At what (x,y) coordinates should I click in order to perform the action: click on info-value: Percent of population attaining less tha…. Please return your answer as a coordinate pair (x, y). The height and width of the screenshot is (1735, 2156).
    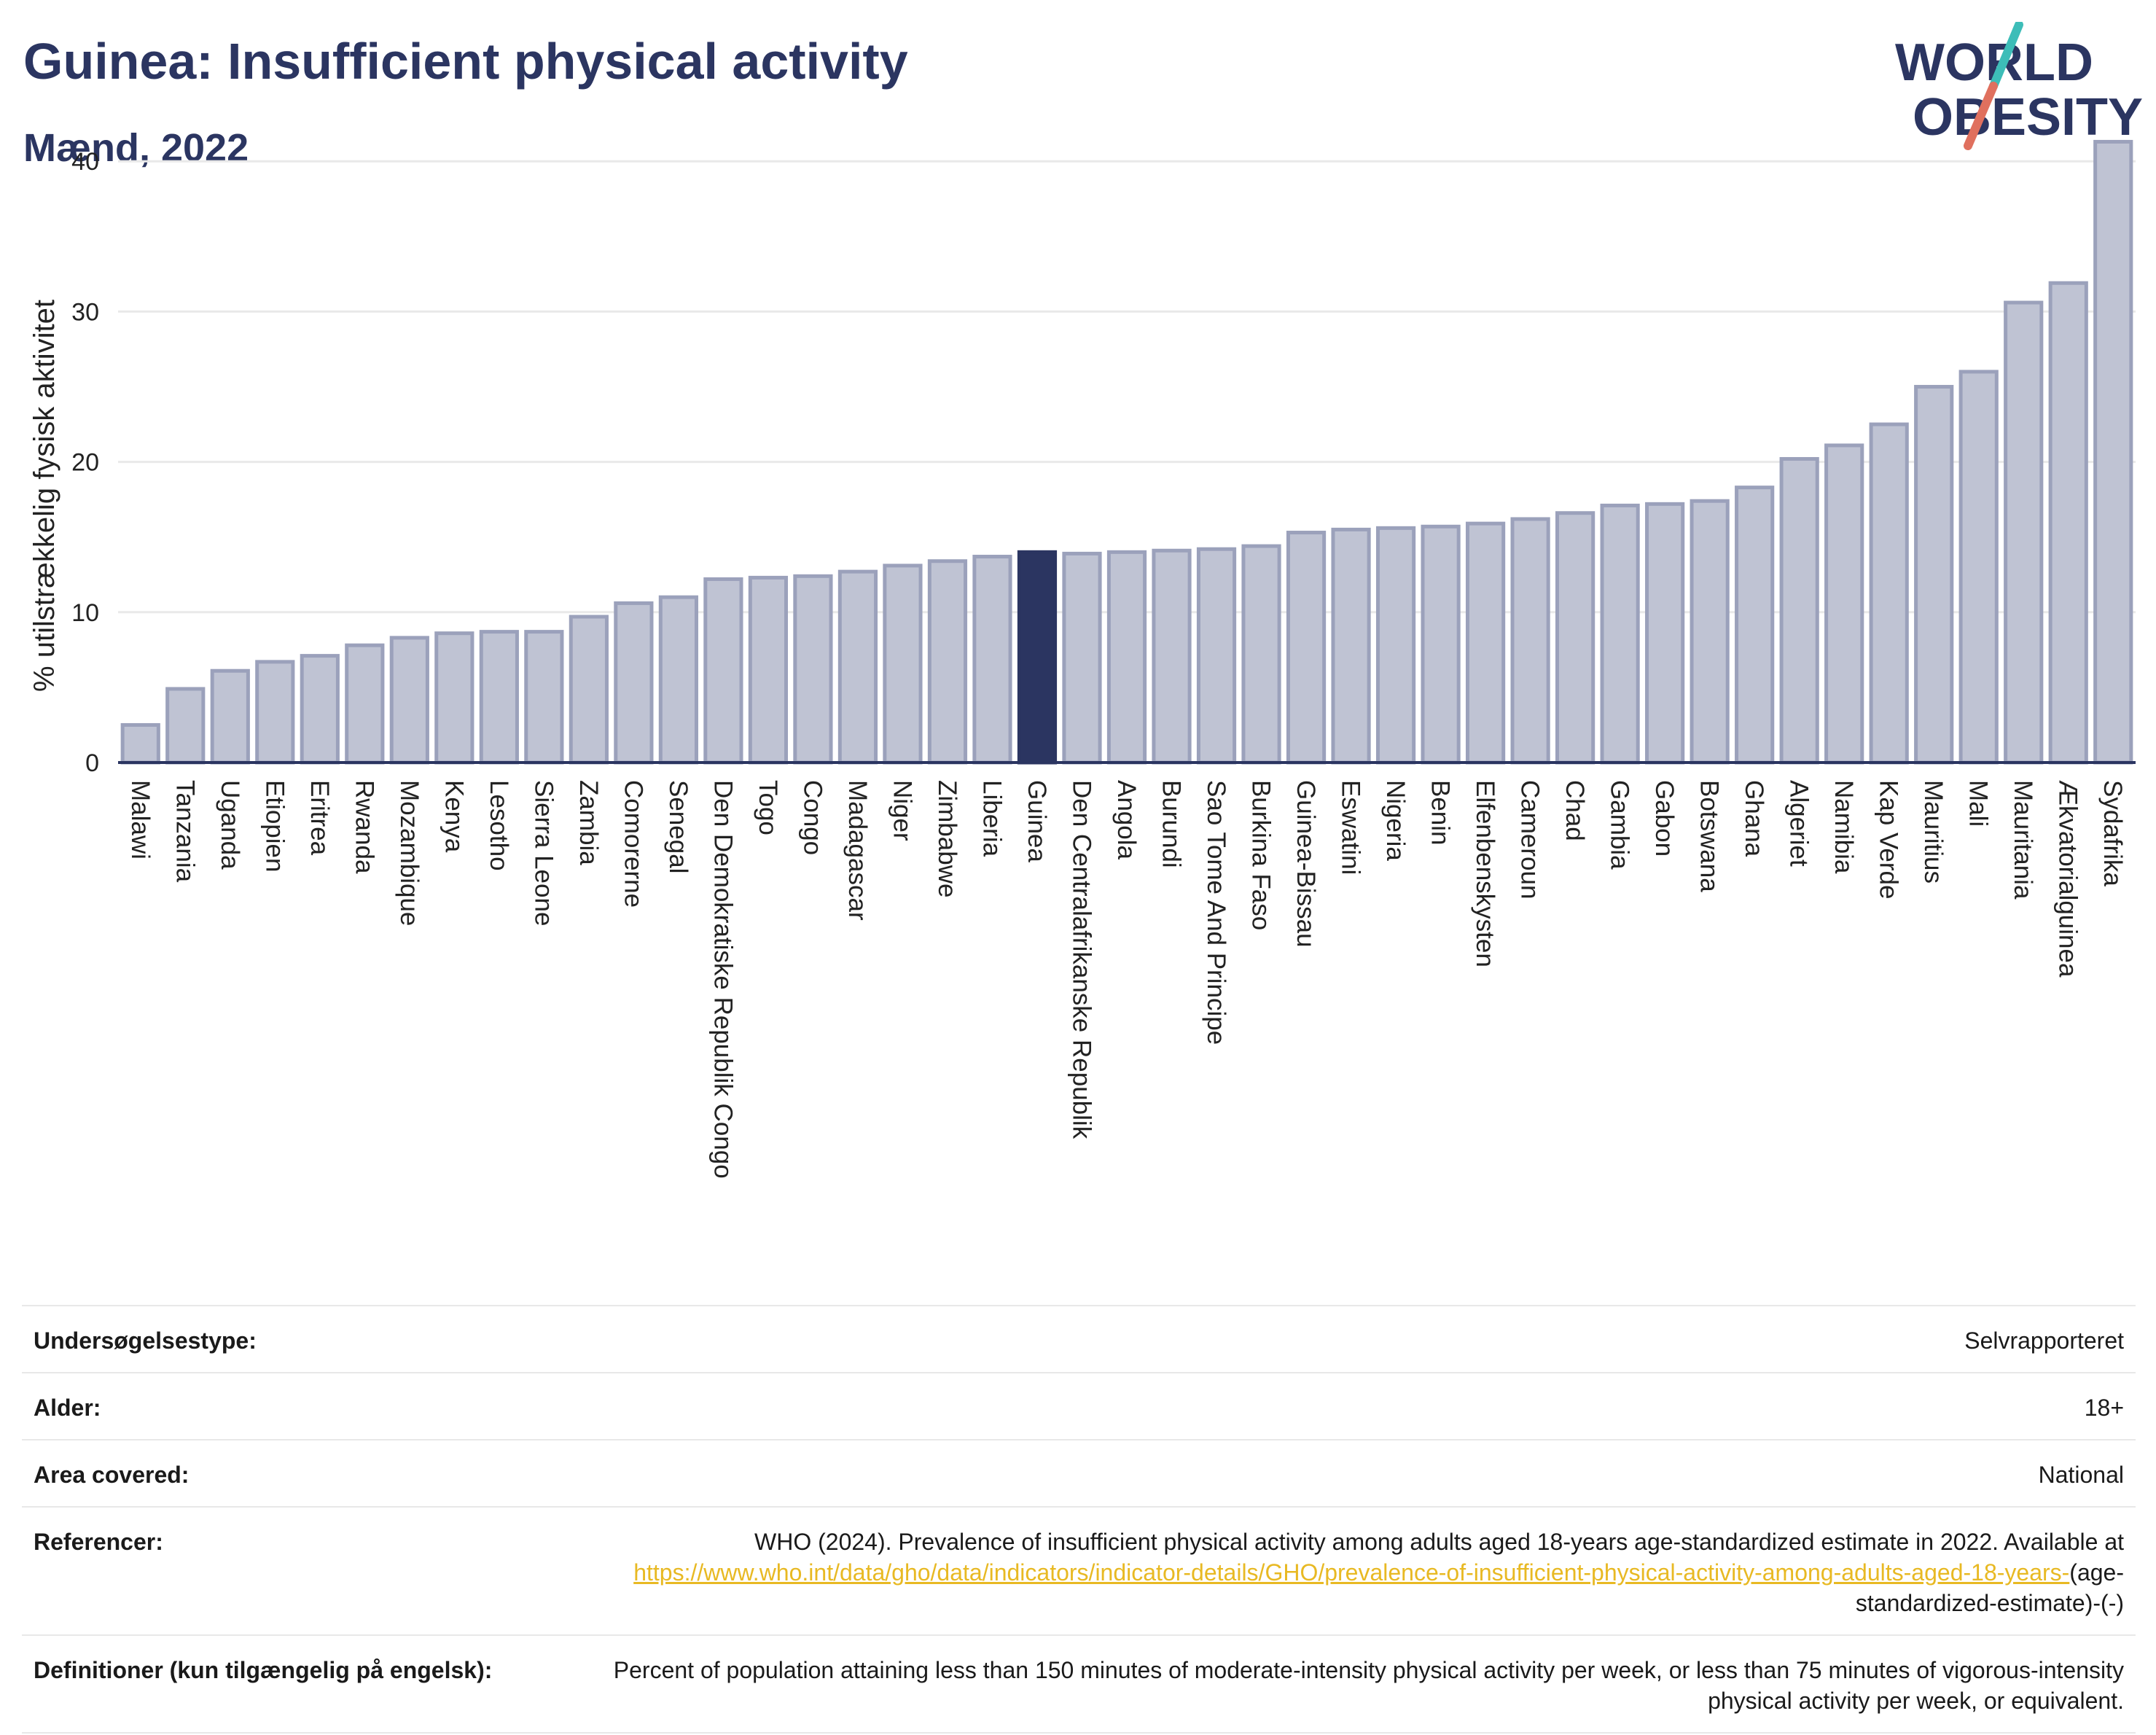
    Looking at the image, I should click on (1368, 1684).